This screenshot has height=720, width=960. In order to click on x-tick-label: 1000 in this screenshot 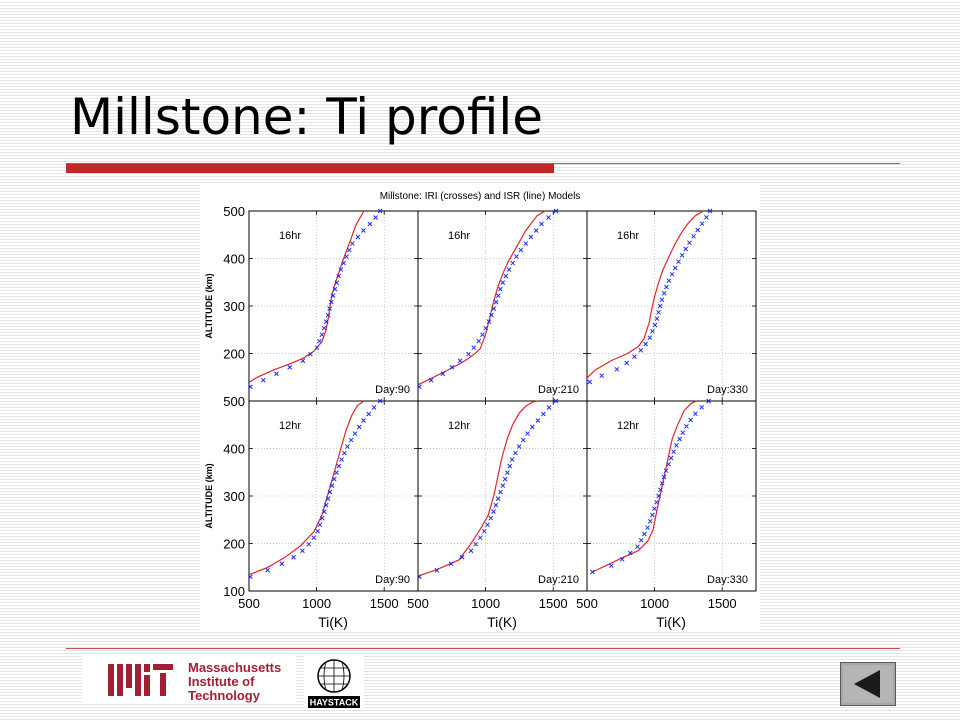, I will do `click(316, 603)`.